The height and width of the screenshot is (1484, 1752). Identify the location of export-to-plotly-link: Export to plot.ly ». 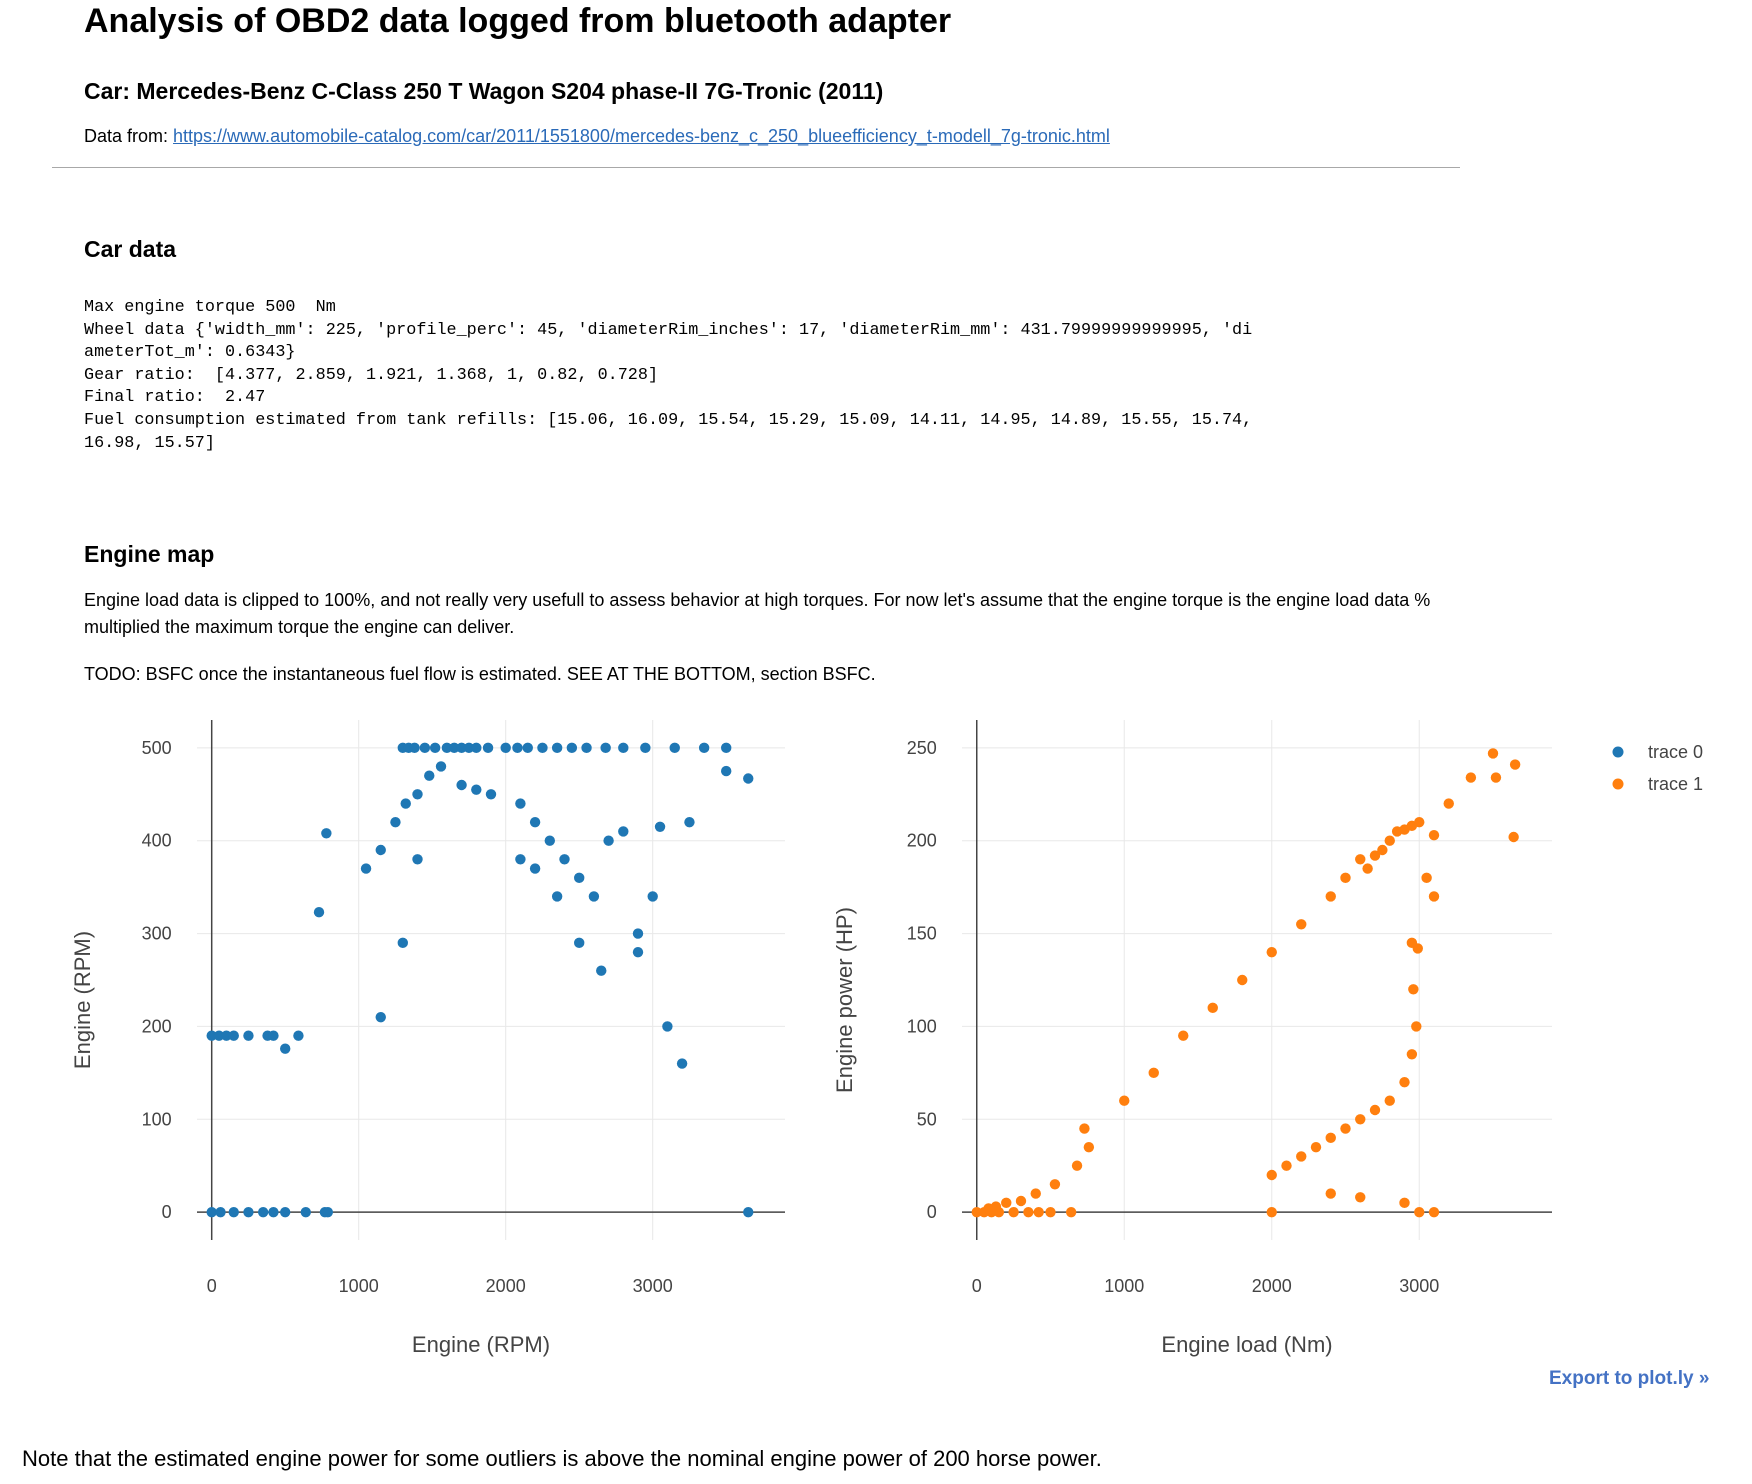
(1629, 1378).